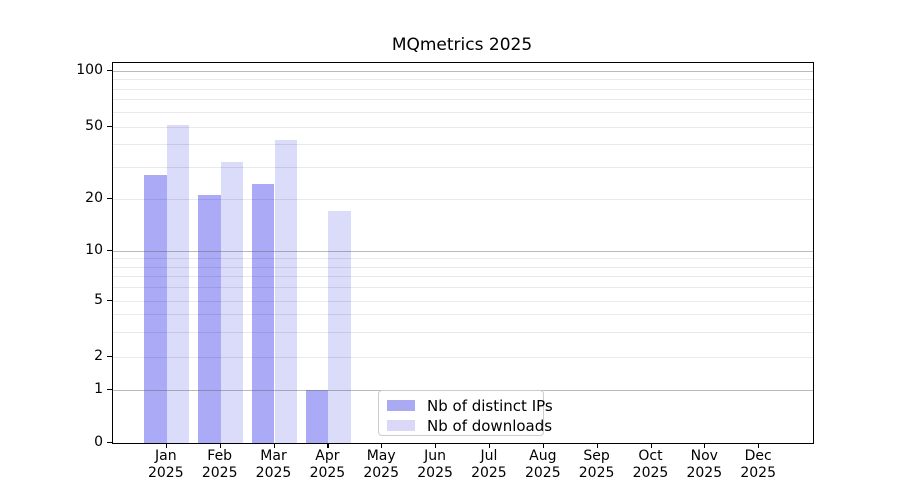 The image size is (900, 500). I want to click on y-tick-label-0: 0, so click(98, 442).